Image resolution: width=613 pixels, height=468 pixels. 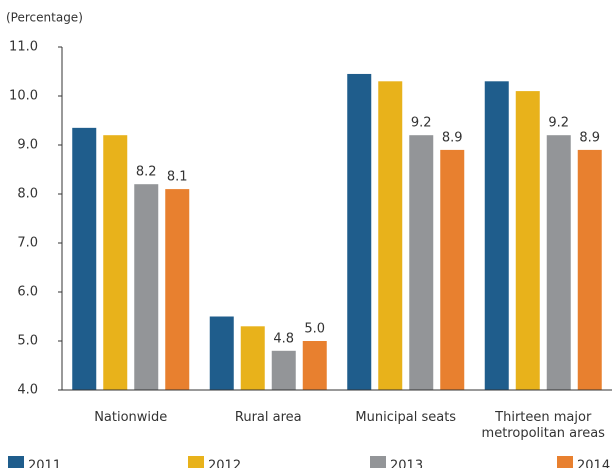 What do you see at coordinates (314, 329) in the screenshot?
I see `data-label: 5.0` at bounding box center [314, 329].